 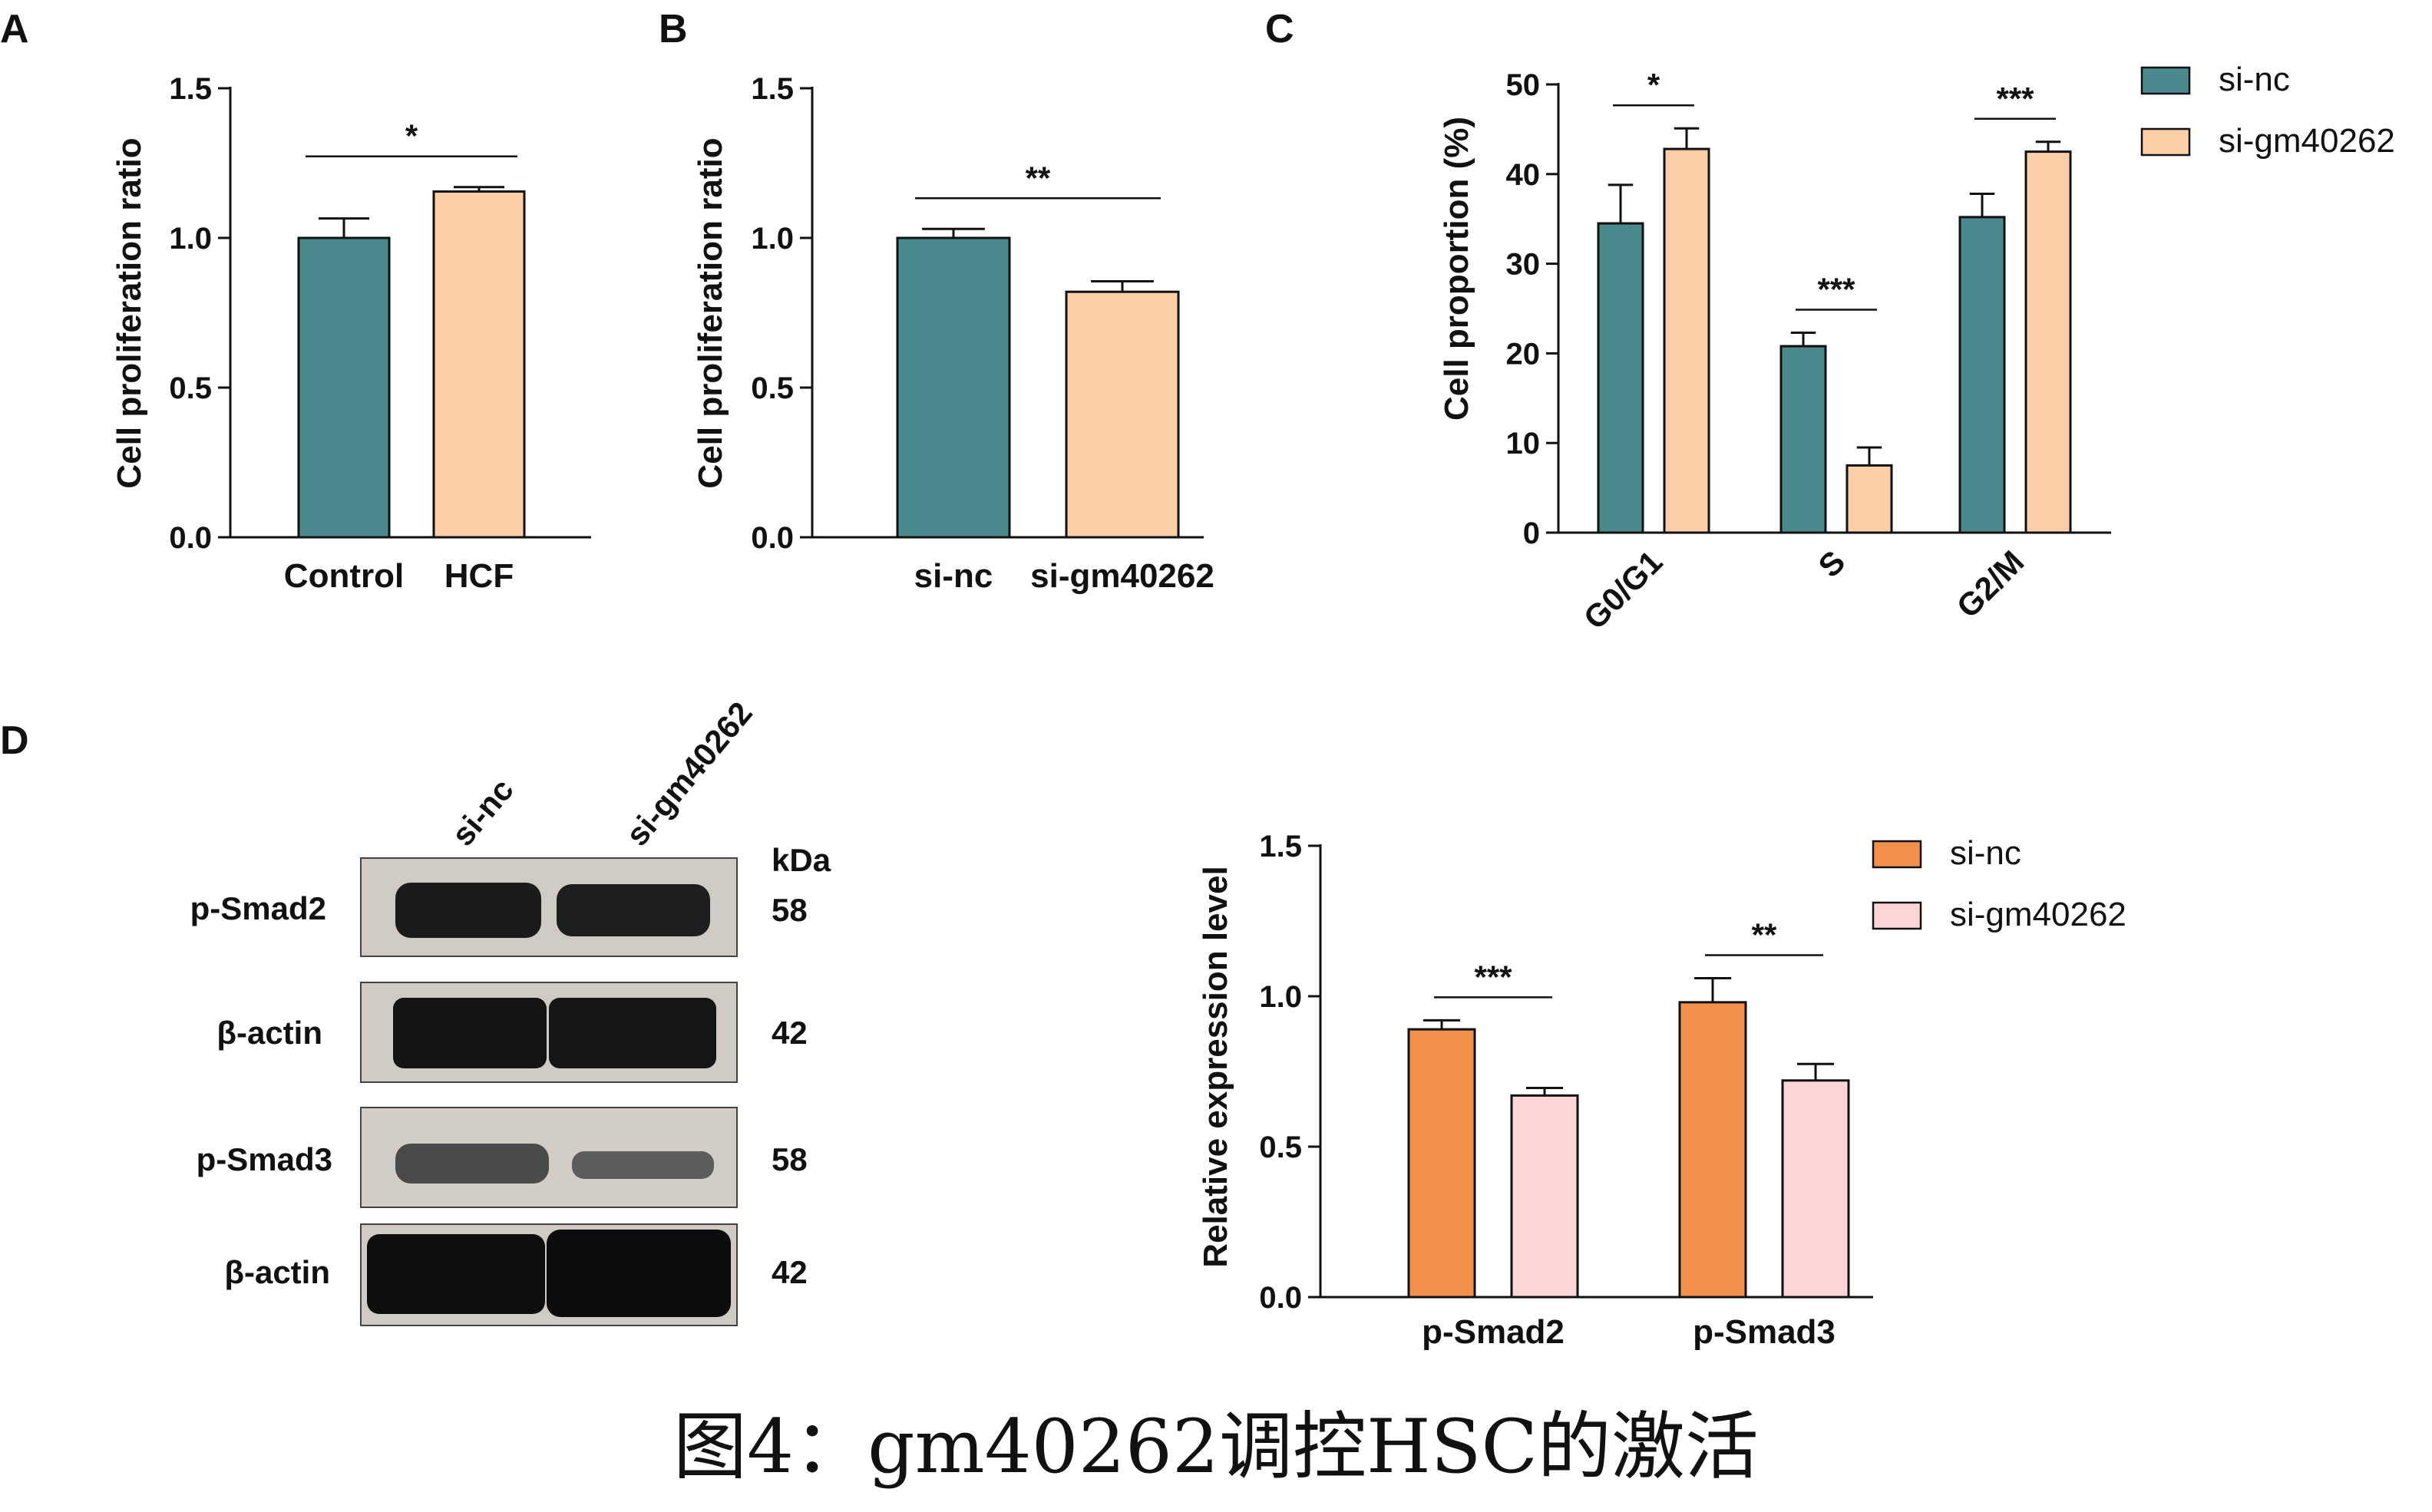 What do you see at coordinates (344, 576) in the screenshot?
I see `x-tick-label: Control` at bounding box center [344, 576].